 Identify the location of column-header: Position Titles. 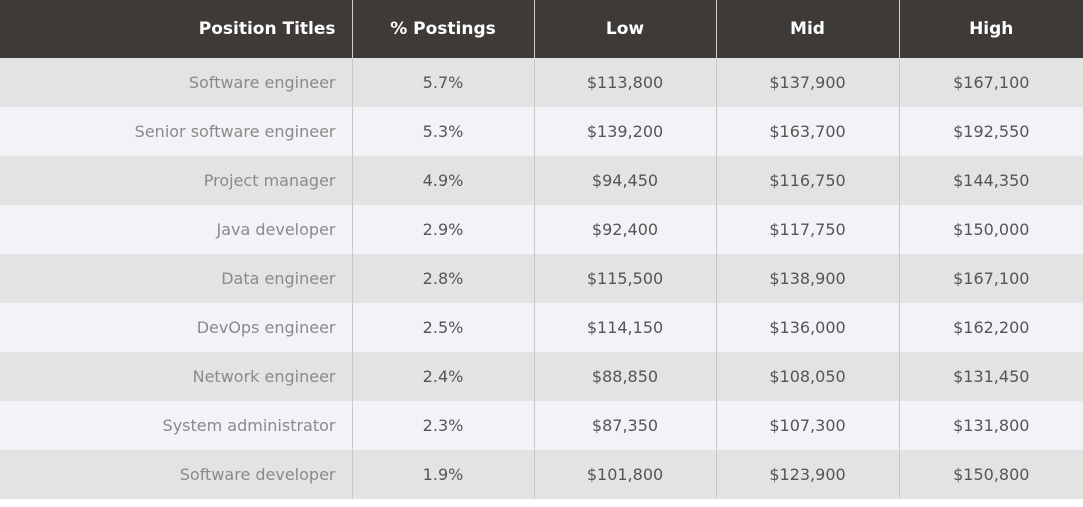
(176, 29).